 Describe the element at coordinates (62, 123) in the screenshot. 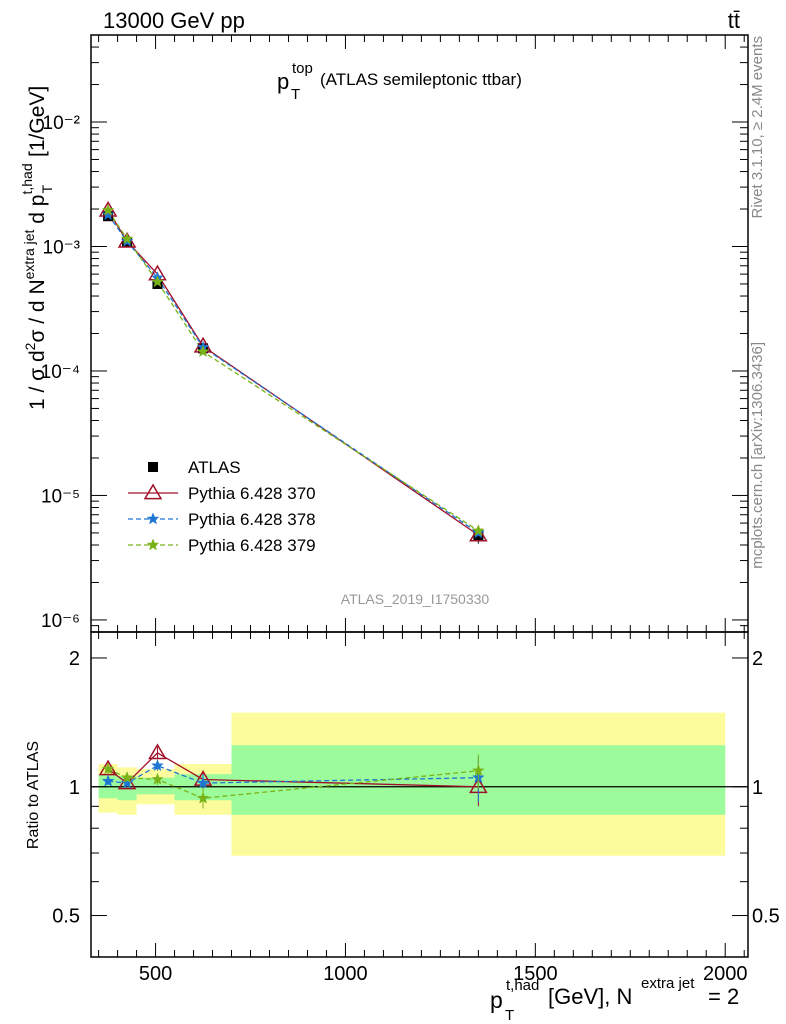

I see `y-tick-label: 10⁻²` at that location.